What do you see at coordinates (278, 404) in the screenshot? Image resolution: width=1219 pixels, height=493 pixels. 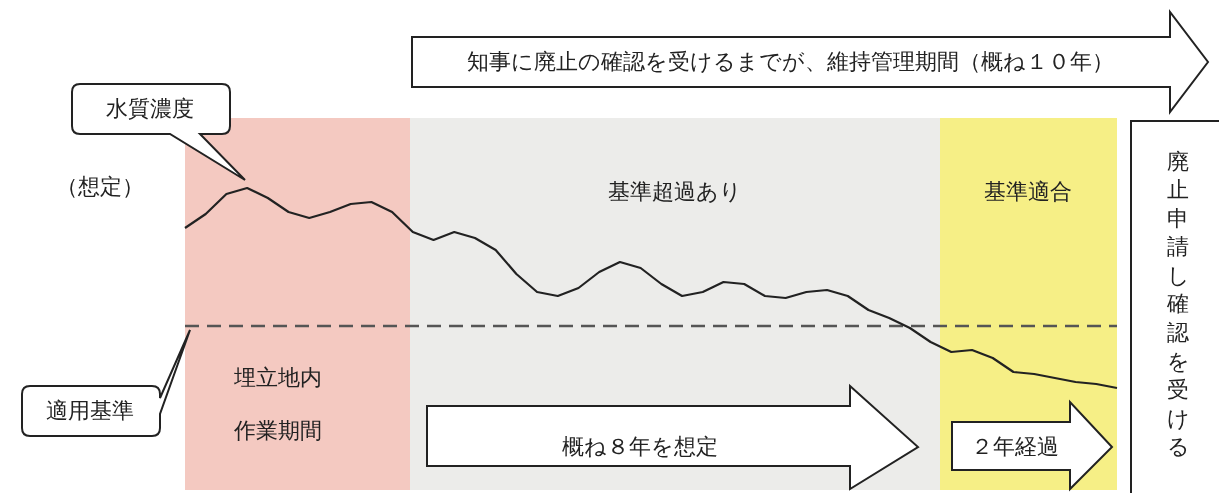 I see `text: 埋立地内作業期間` at bounding box center [278, 404].